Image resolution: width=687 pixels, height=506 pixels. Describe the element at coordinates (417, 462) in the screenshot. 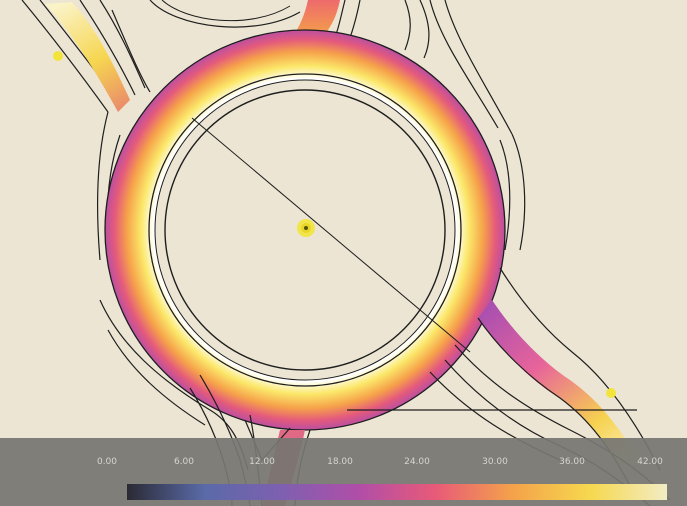

I see `legend-tick: 24.00` at that location.